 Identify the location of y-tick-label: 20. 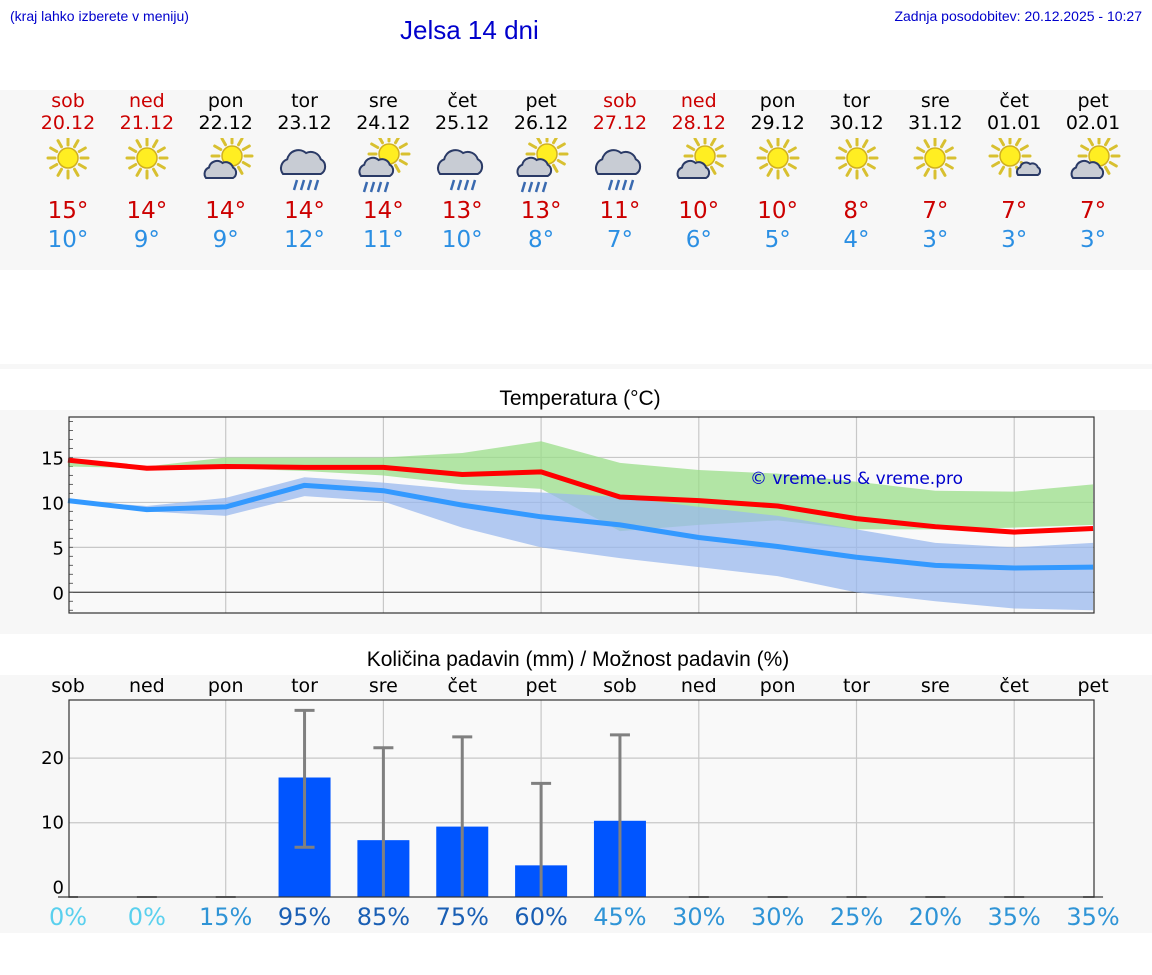
(52, 758).